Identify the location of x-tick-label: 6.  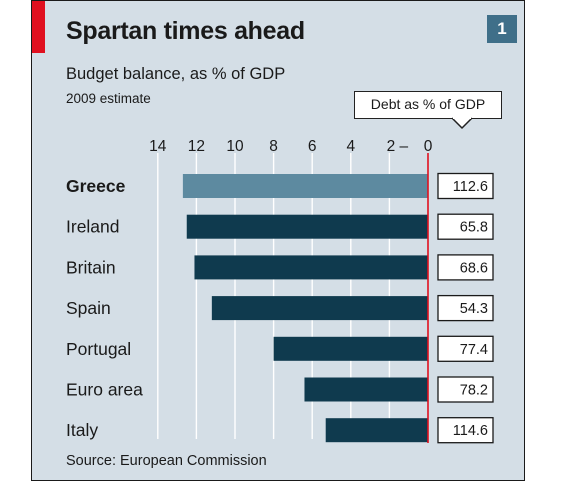
(312, 146).